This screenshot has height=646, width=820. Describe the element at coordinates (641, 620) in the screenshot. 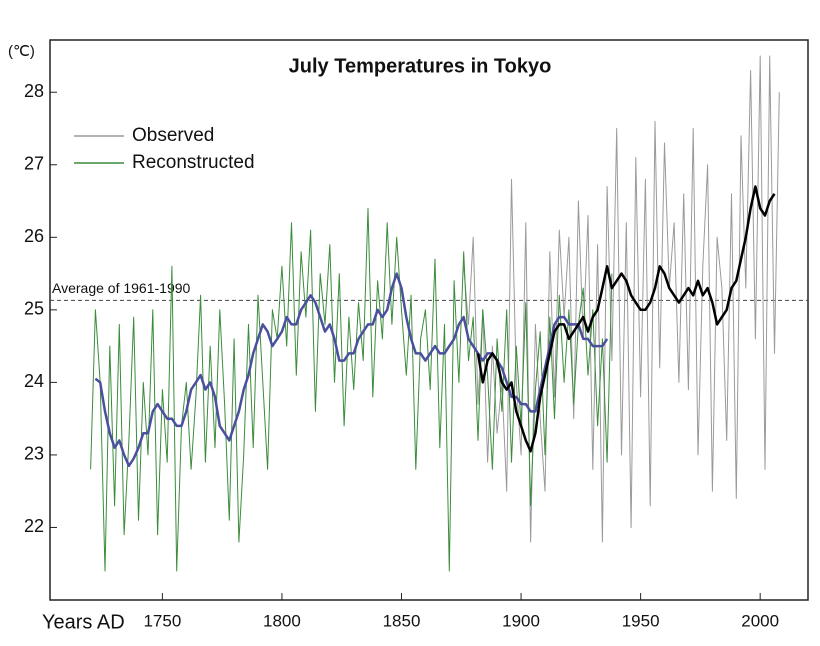

I see `x-tick-label: 1950` at that location.